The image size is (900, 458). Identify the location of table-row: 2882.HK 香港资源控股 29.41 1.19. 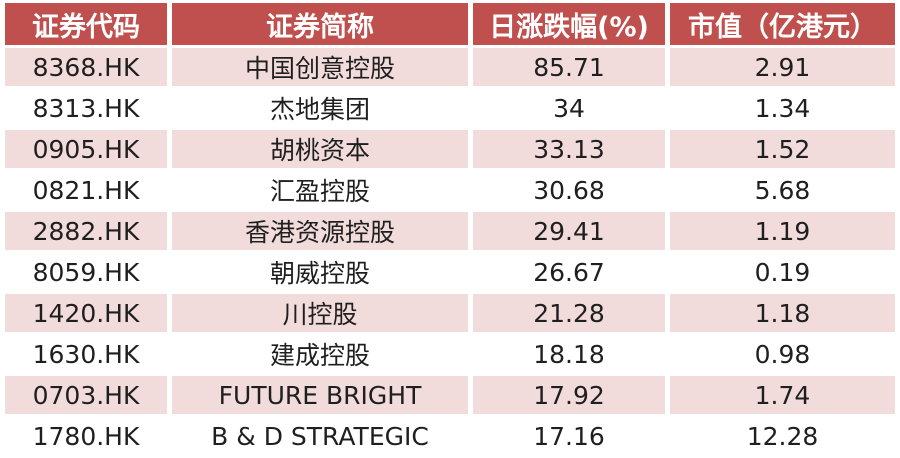
(450, 231).